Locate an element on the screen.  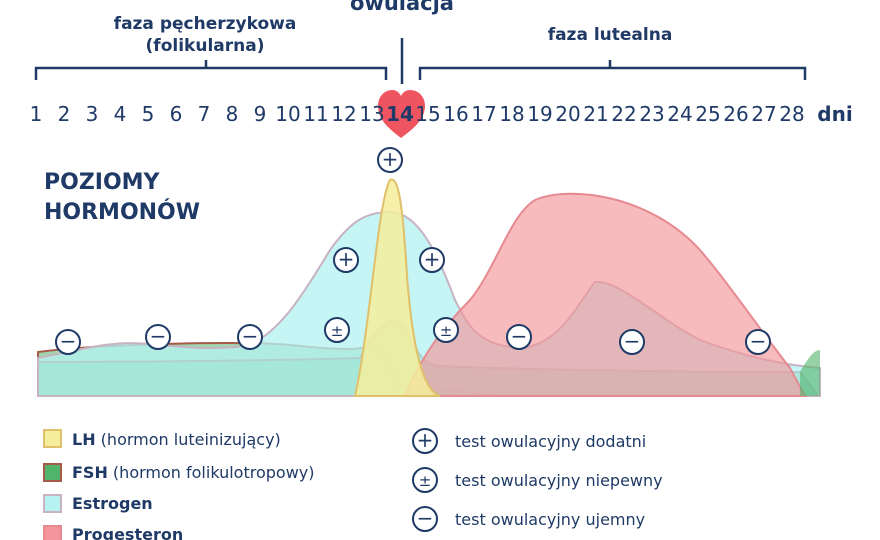
follicular-phase-bracket is located at coordinates (211, 70).